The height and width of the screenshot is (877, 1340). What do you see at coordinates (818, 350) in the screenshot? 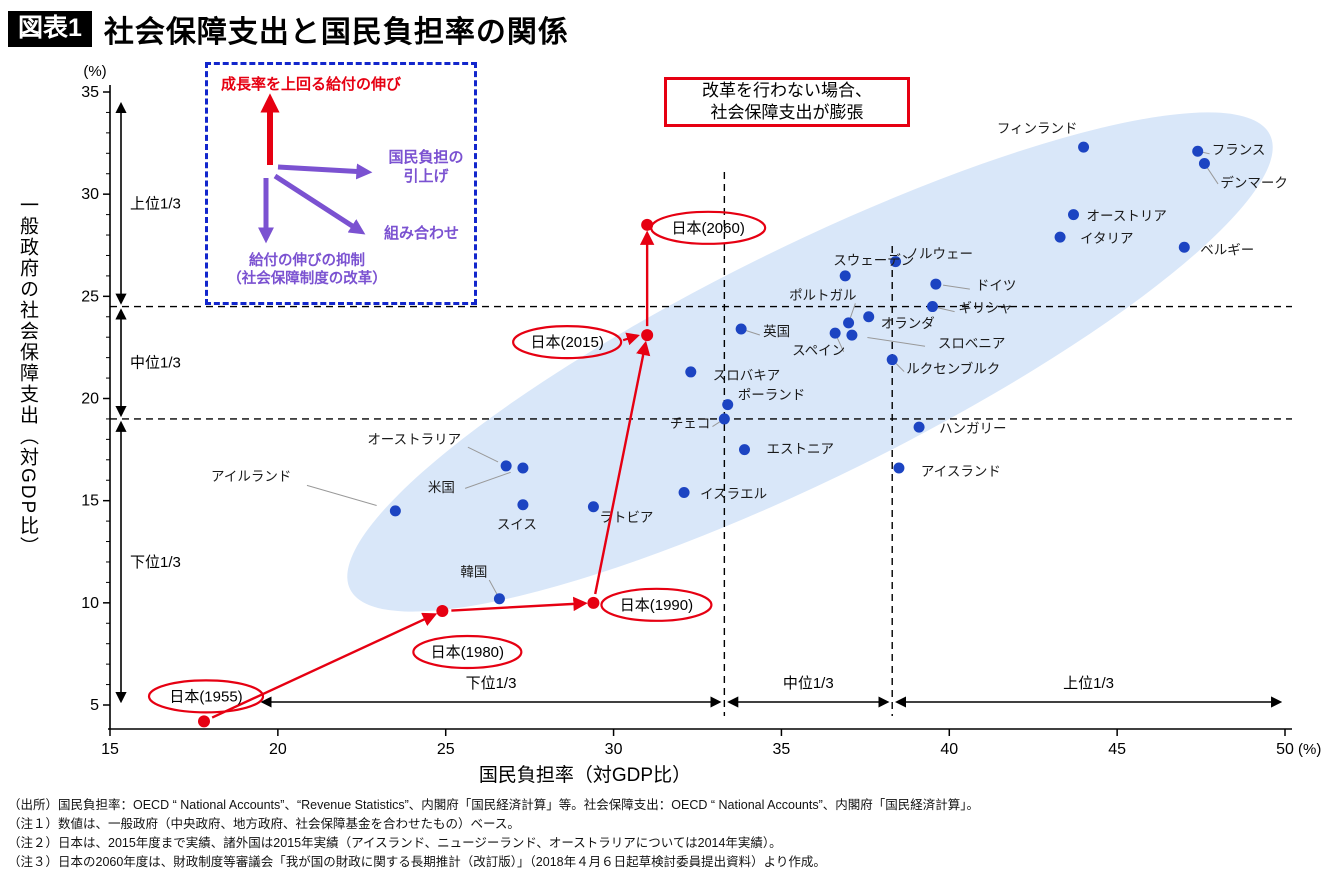
I see `country-label: スペイン` at bounding box center [818, 350].